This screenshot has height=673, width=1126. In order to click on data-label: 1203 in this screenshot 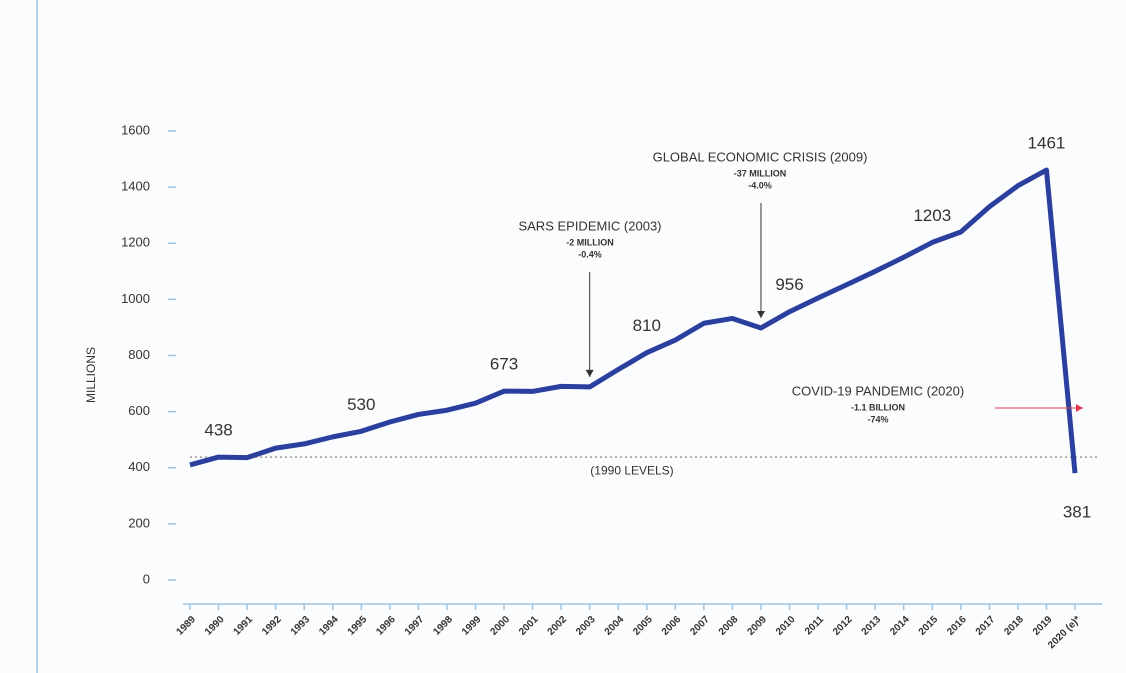, I will do `click(932, 215)`.